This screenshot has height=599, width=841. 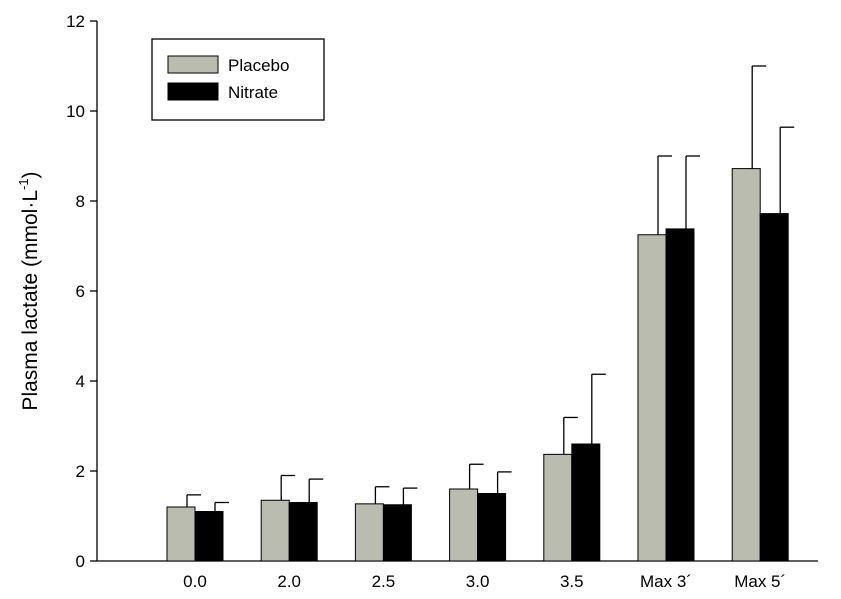 I want to click on x-axis: 0.0 2.0 2.5 3.0 3.5 Max 3´ Max 5´, so click(x=457, y=575).